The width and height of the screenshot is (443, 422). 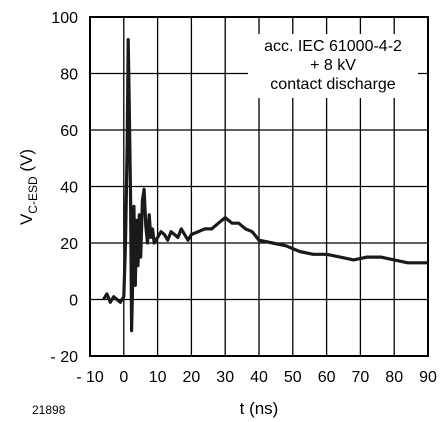 I want to click on x-tick-label: 10, so click(x=158, y=377).